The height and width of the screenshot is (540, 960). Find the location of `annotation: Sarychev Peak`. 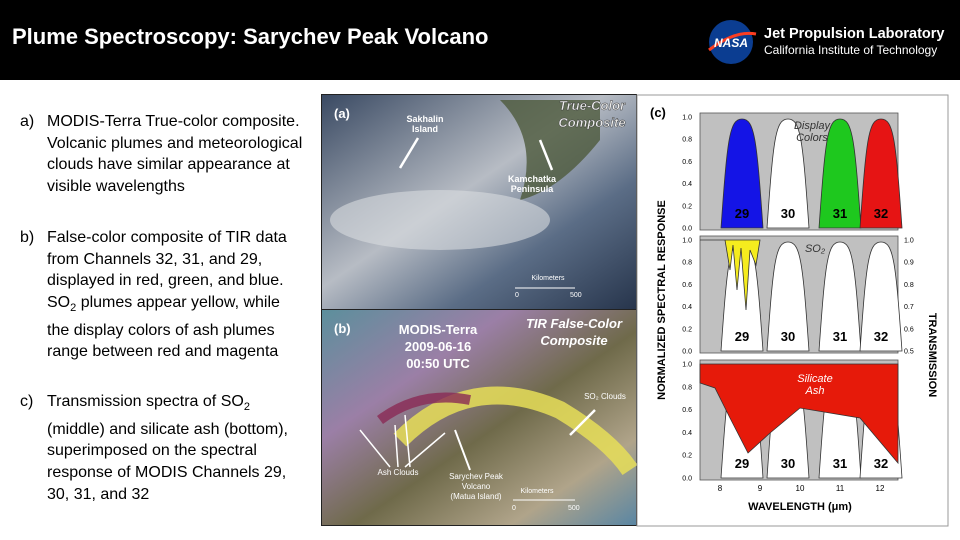

annotation: Sarychev Peak is located at coordinates (476, 476).